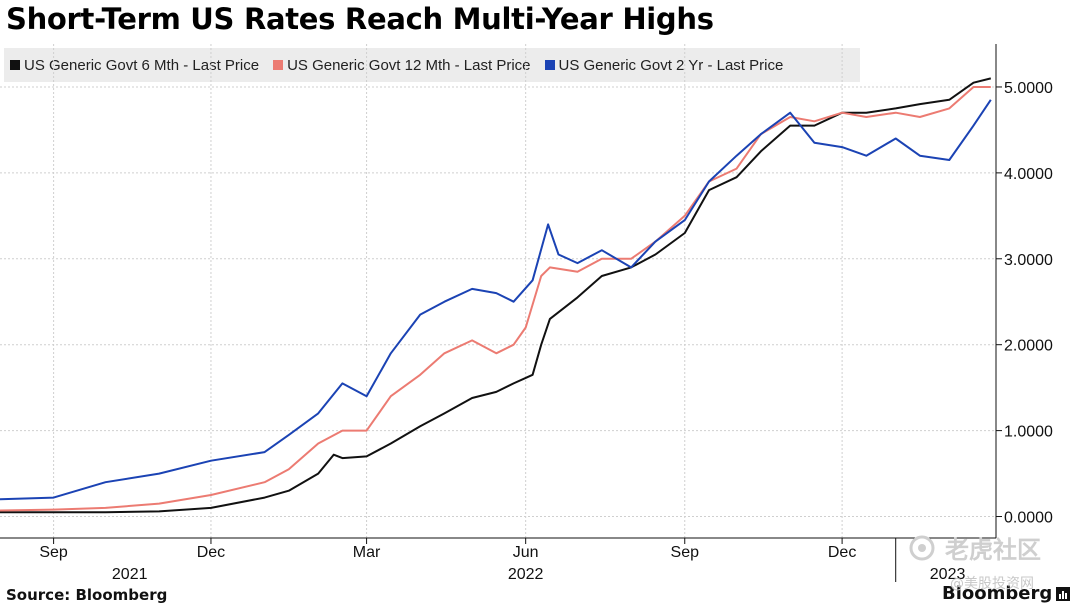 The width and height of the screenshot is (1080, 608). What do you see at coordinates (993, 550) in the screenshot?
I see `watermark-text: 老虎社区` at bounding box center [993, 550].